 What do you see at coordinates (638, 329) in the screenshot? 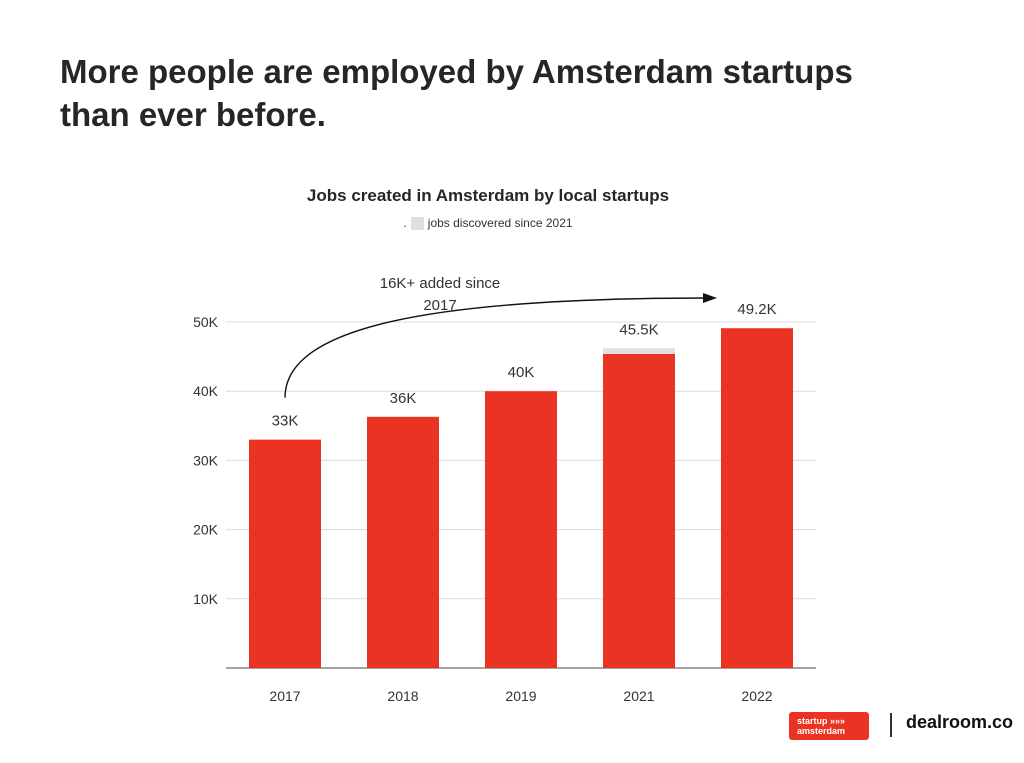
I see `bar-value-label: 45.5K` at bounding box center [638, 329].